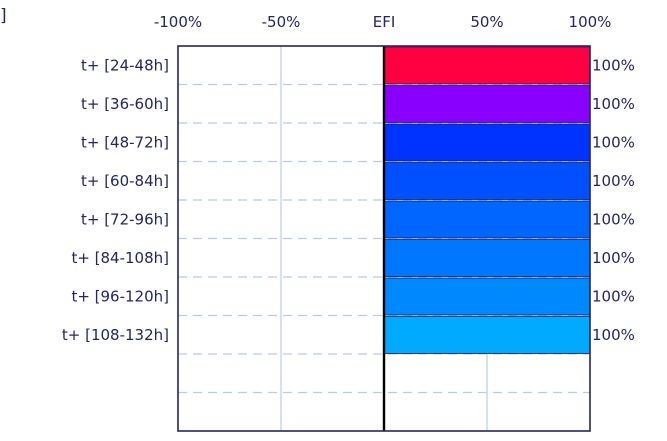 The height and width of the screenshot is (441, 667). I want to click on category-label: t+ [72-96h], so click(125, 219).